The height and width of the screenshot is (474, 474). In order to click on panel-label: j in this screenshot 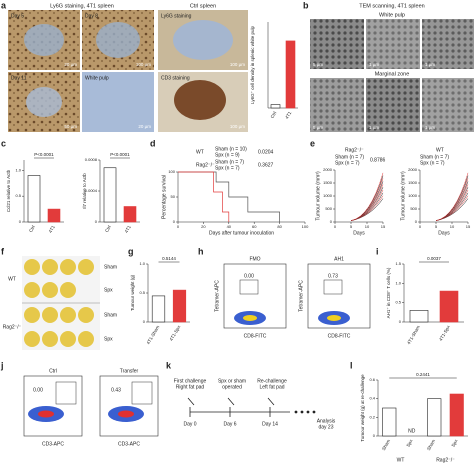, I will do `click(2, 365)`.